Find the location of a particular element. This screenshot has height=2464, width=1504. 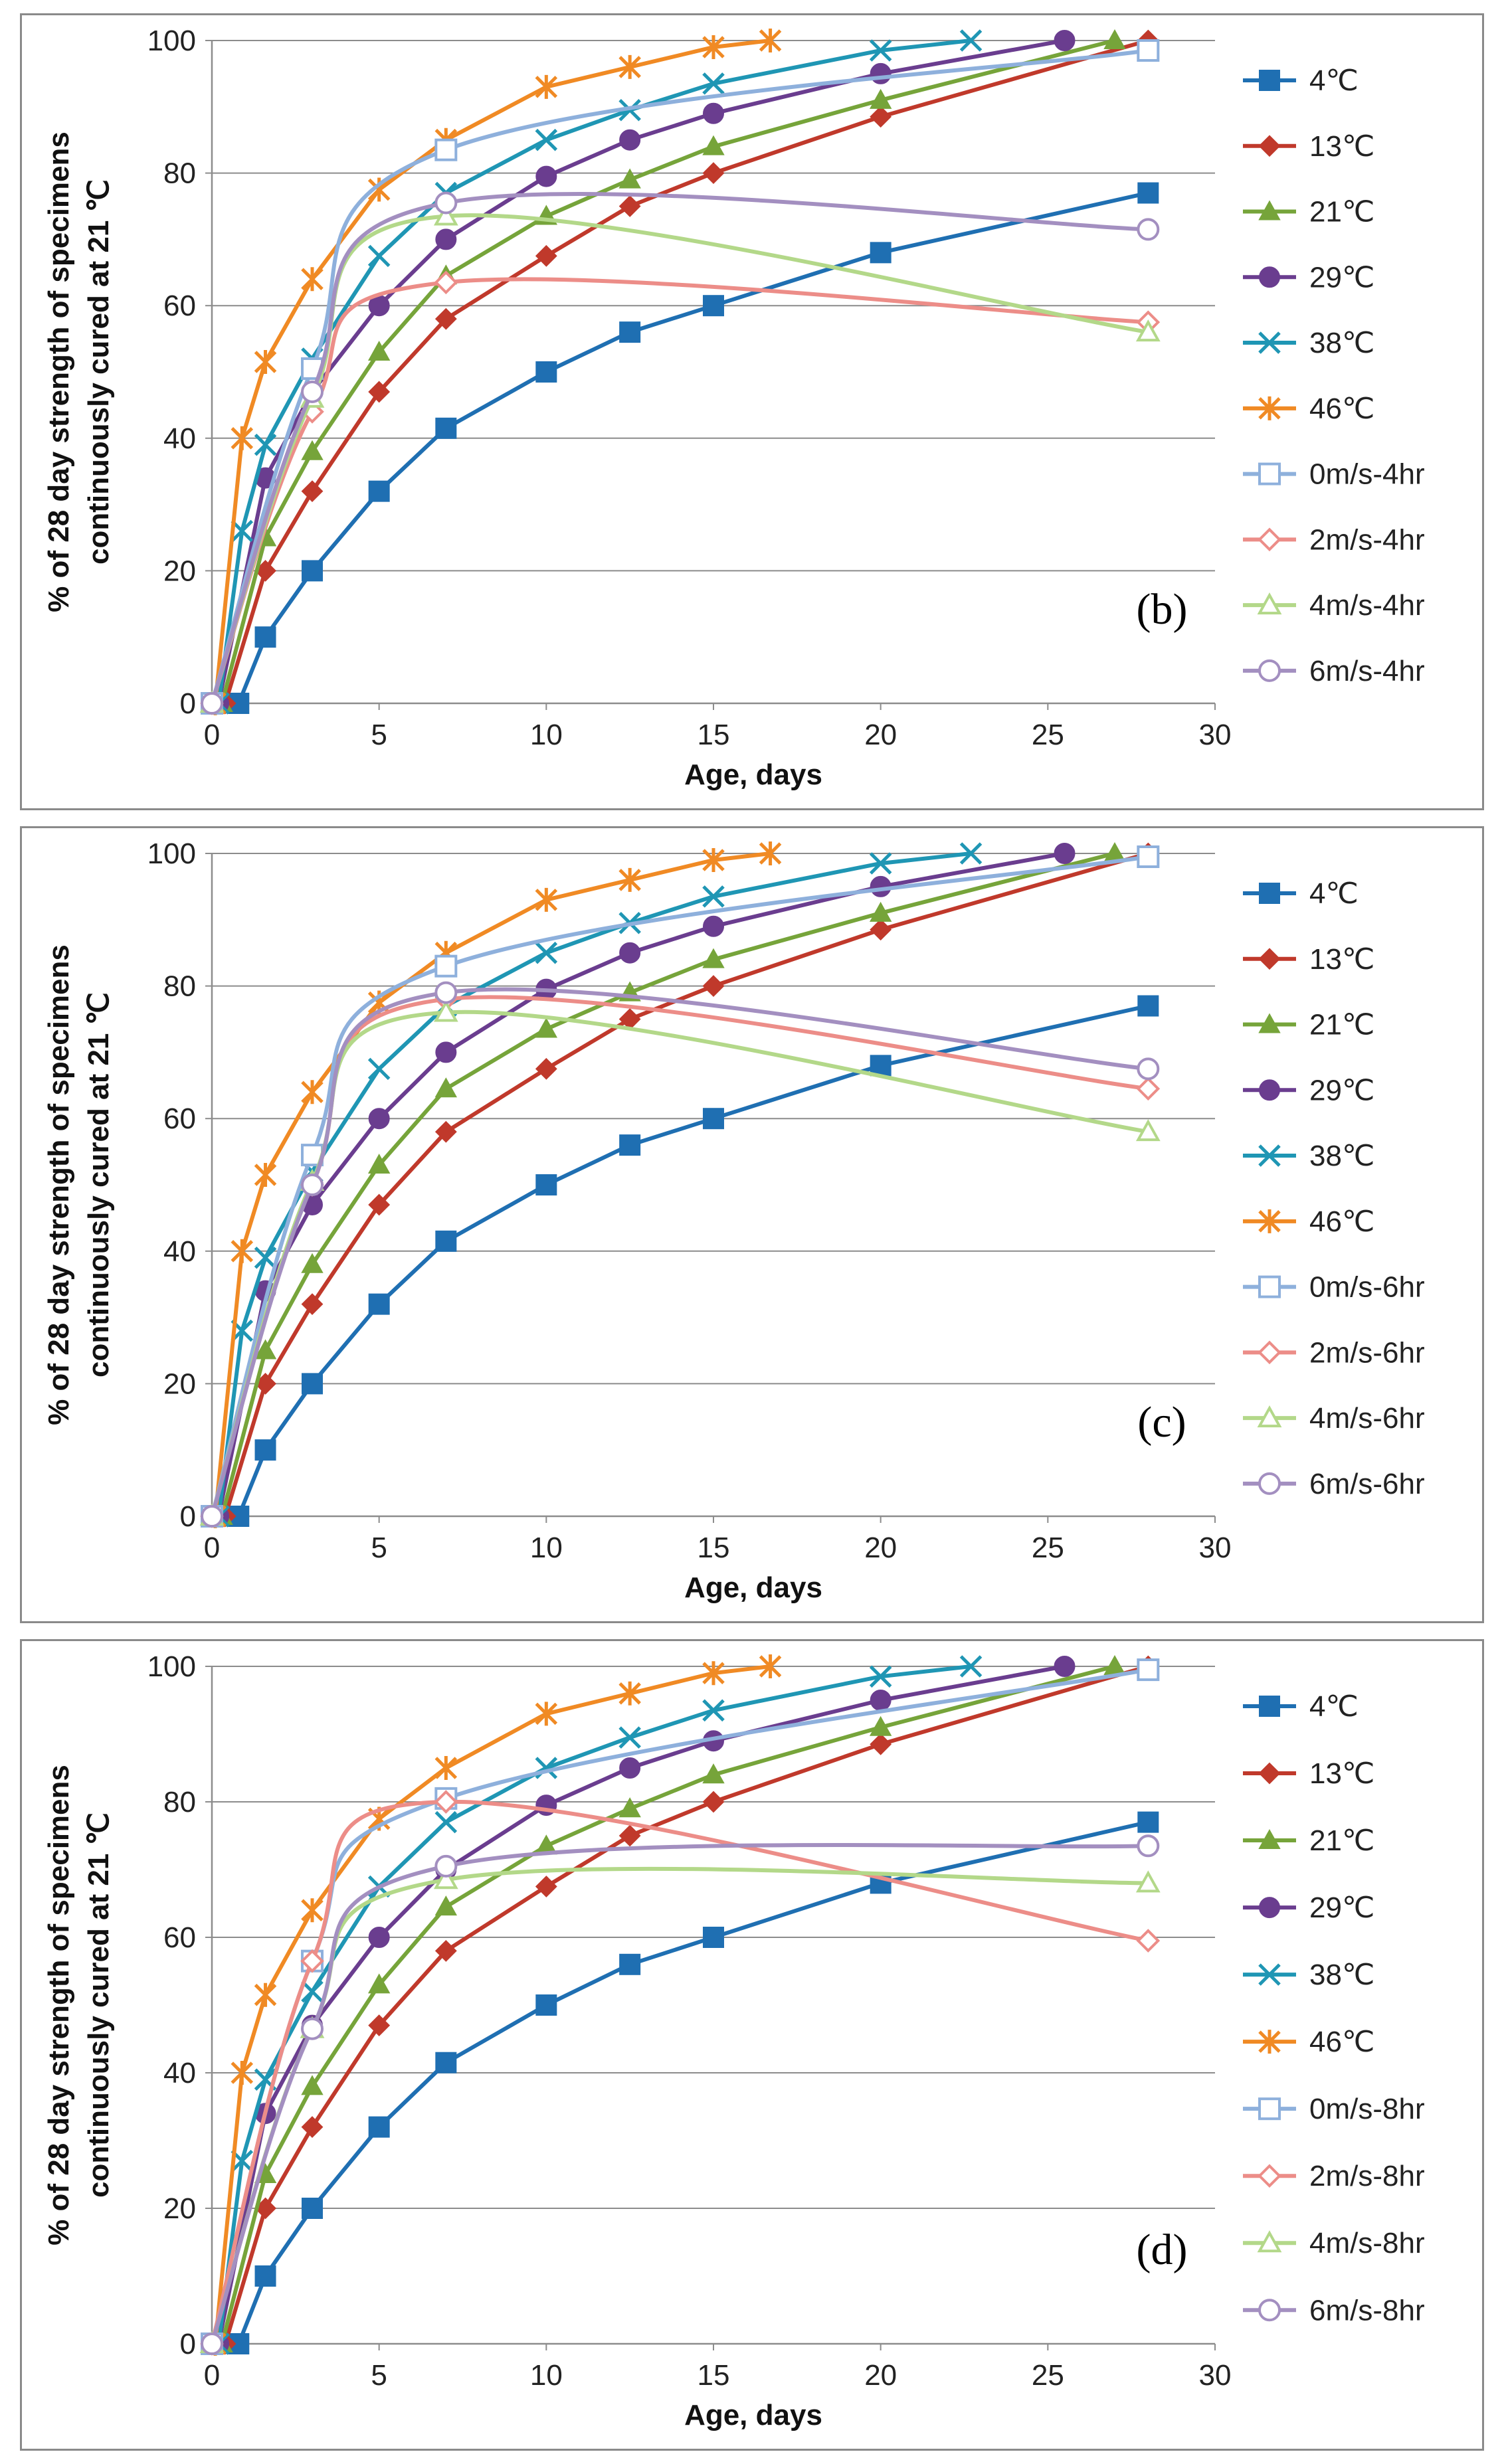

chart-b-x-axis-title: Age, days is located at coordinates (753, 774).